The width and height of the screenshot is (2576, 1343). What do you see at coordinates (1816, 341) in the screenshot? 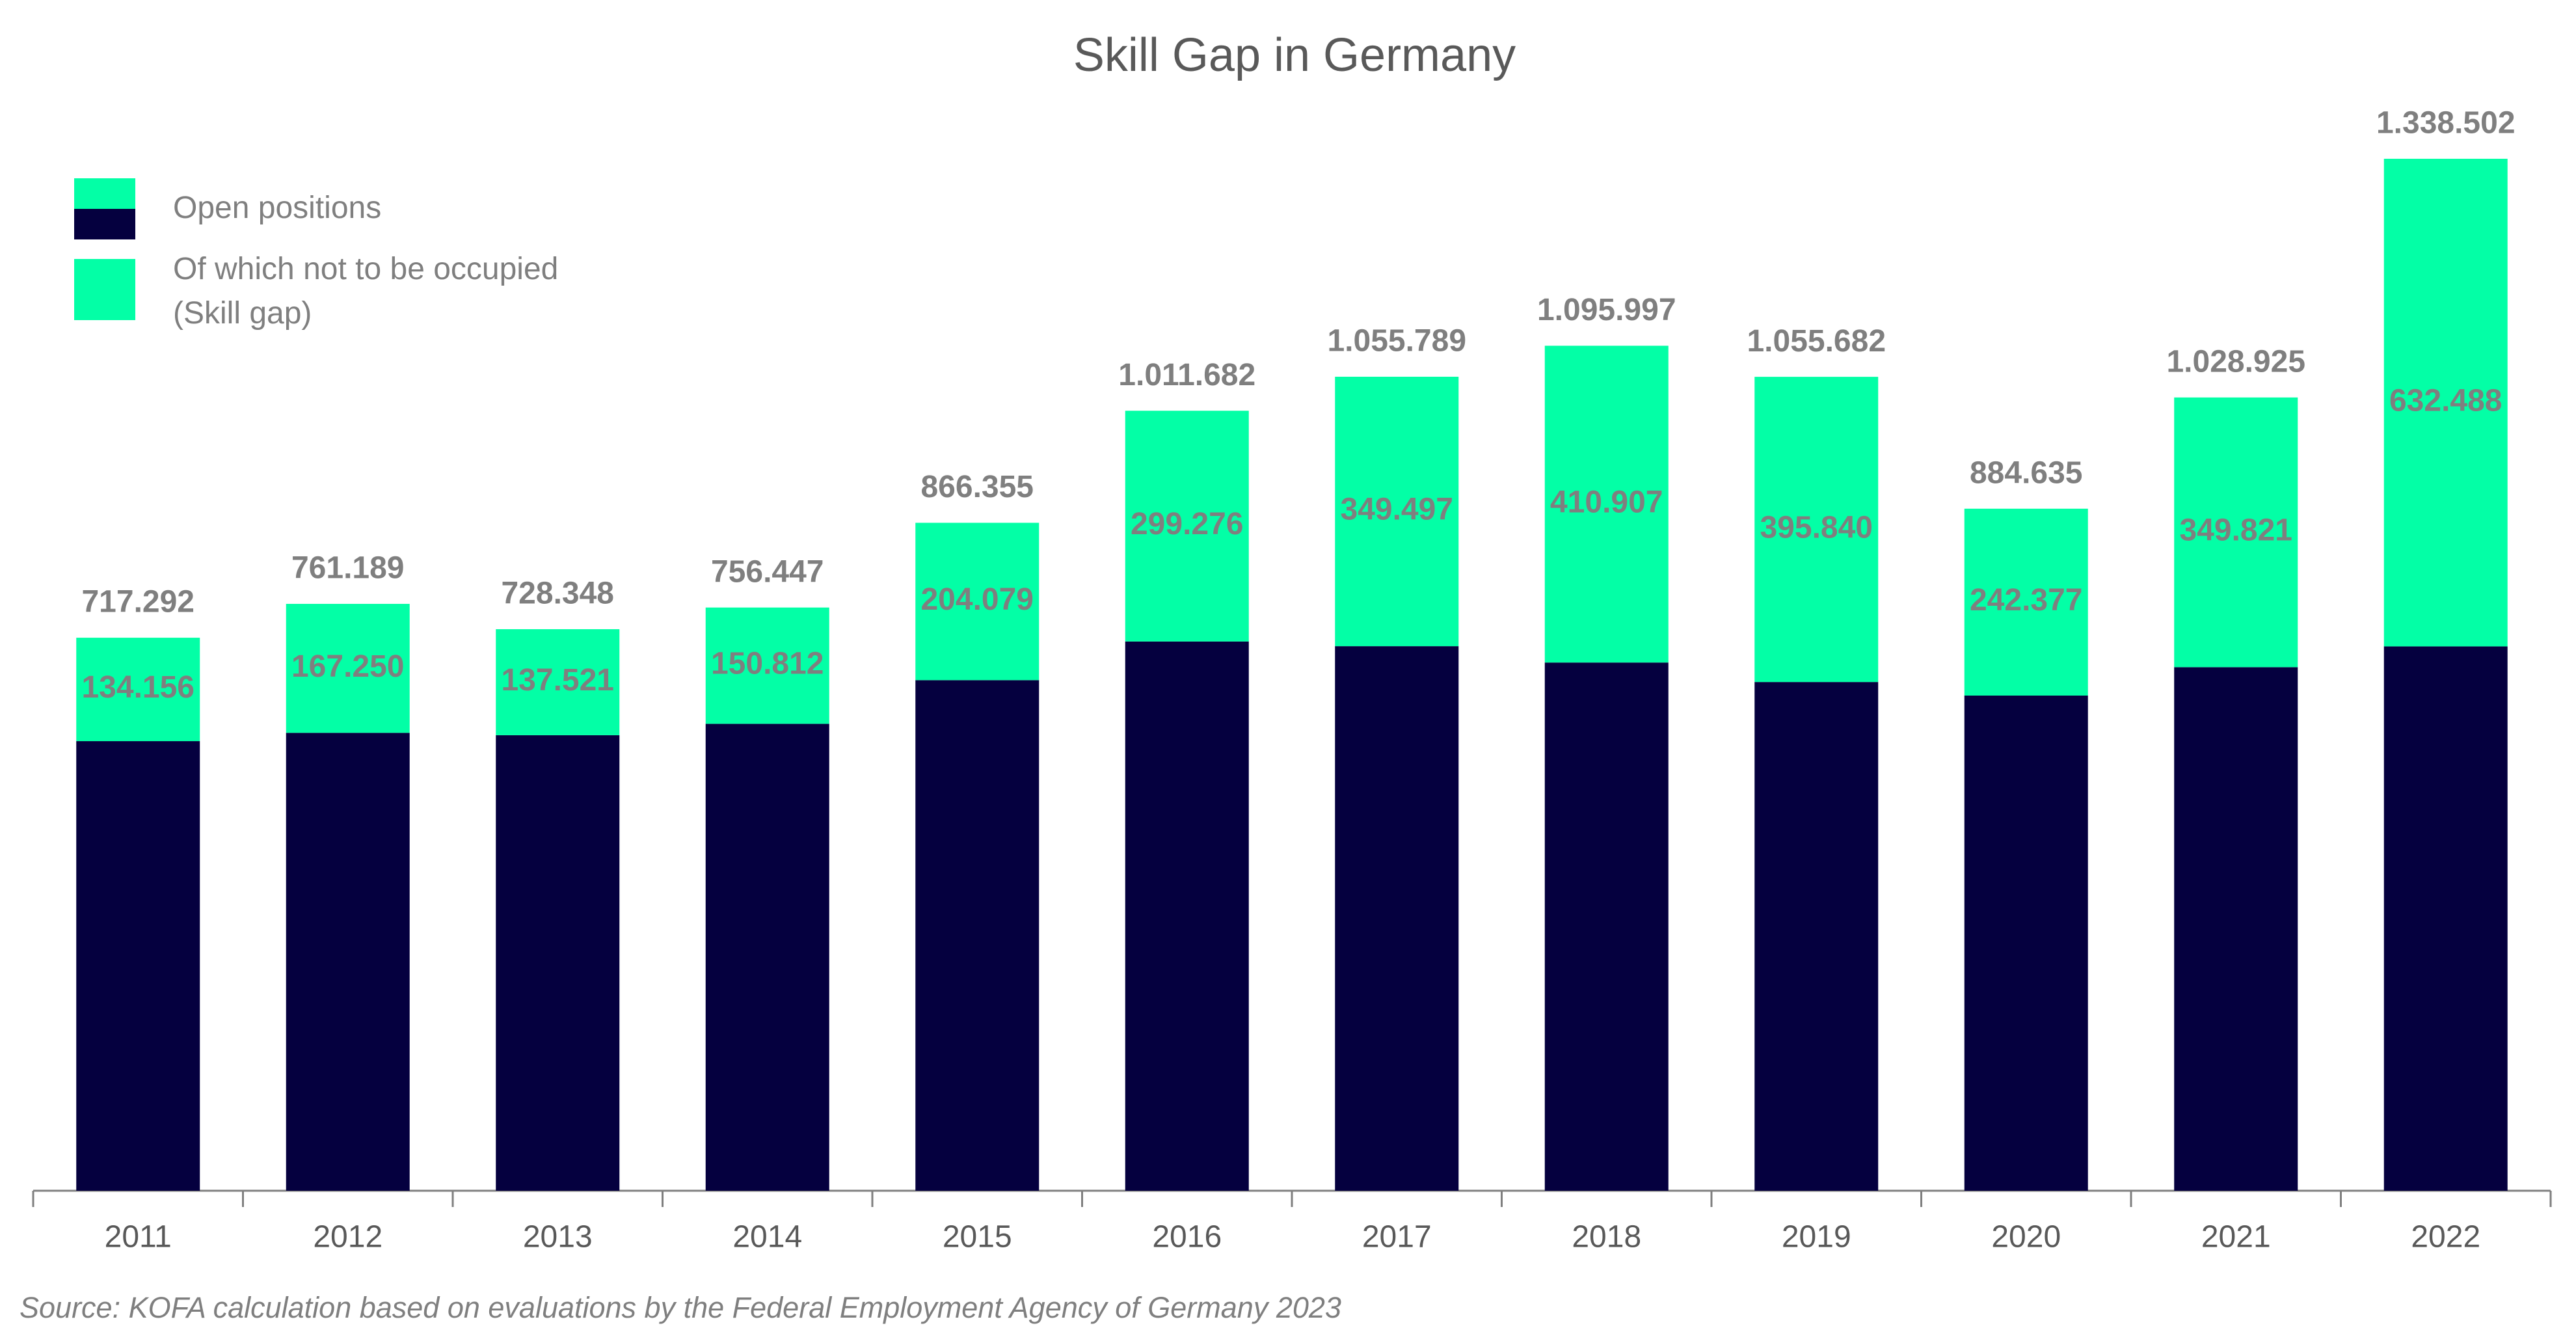
I see `total-label: 1.055.682` at bounding box center [1816, 341].